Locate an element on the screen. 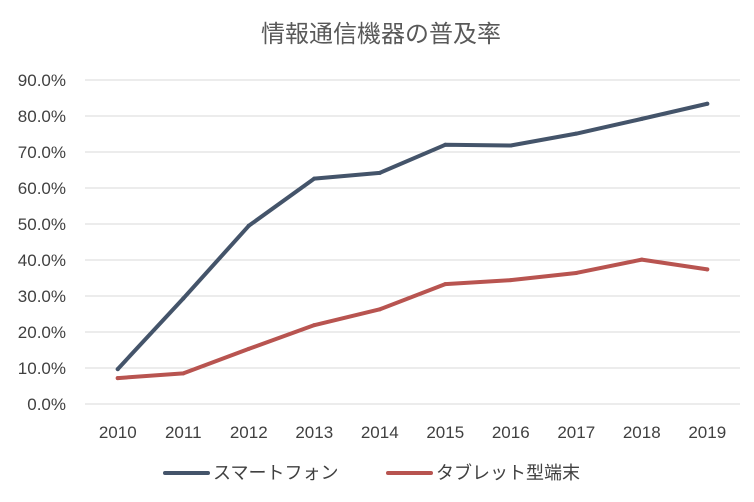 The height and width of the screenshot is (502, 754). y-tick-label: 90.0% is located at coordinates (42, 80).